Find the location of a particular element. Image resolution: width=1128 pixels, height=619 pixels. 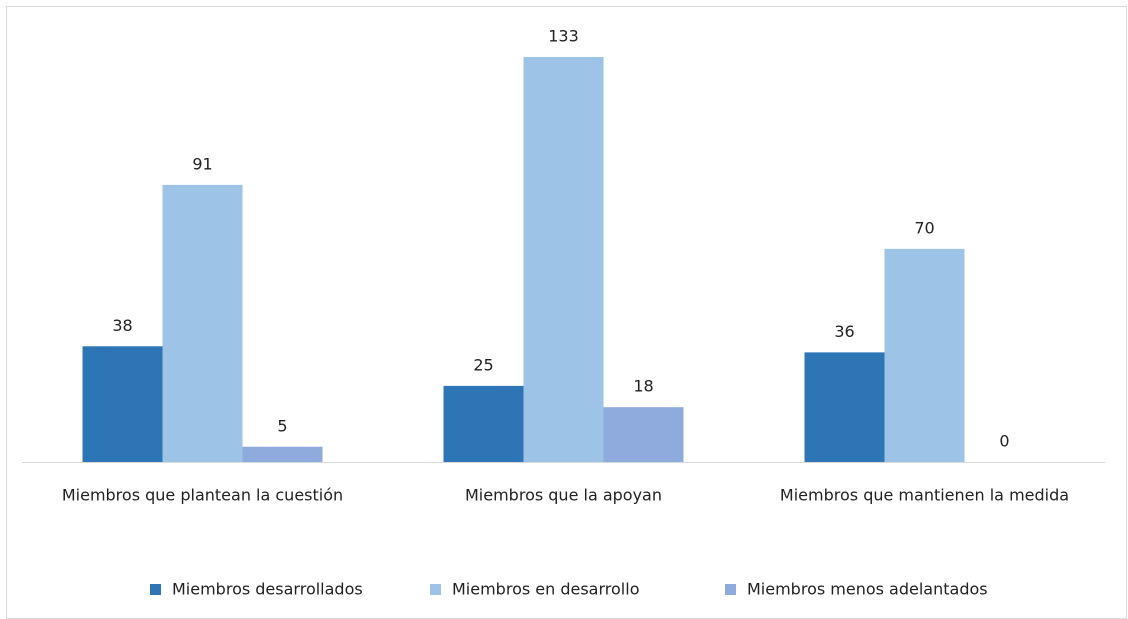

data-label: 18 is located at coordinates (643, 386).